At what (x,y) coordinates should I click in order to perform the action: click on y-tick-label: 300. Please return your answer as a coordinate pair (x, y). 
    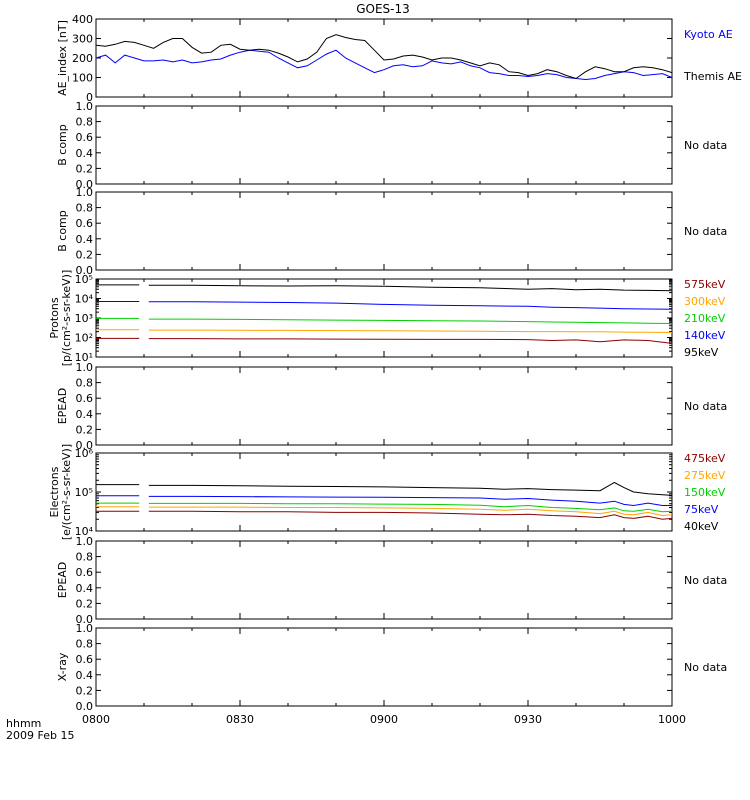
    Looking at the image, I should click on (82, 39).